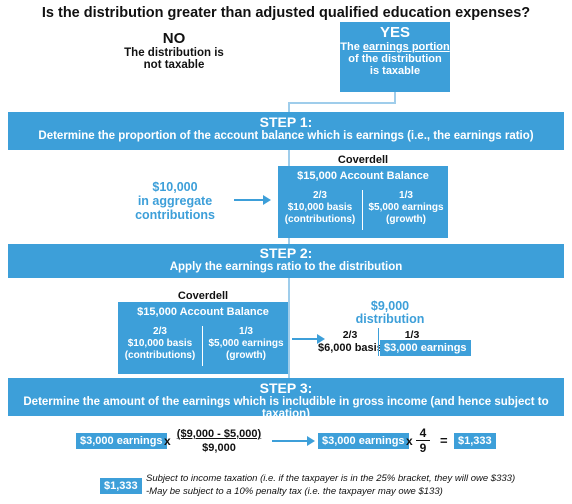 The width and height of the screenshot is (572, 504). I want to click on step1-left-fraction: 2/3, so click(320, 195).